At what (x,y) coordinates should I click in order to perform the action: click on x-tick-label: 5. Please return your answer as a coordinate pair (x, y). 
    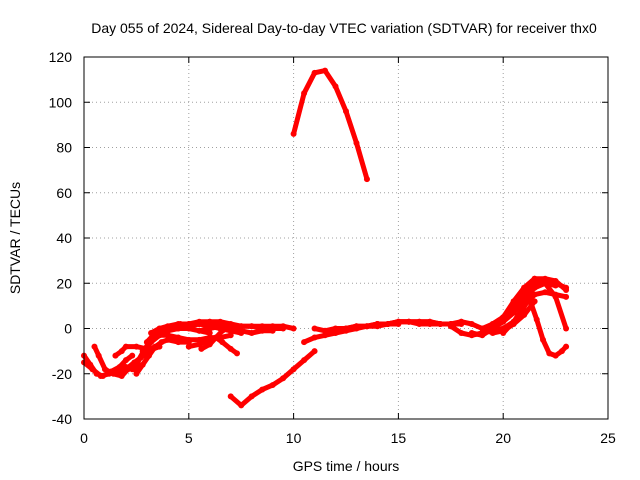
    Looking at the image, I should click on (189, 438).